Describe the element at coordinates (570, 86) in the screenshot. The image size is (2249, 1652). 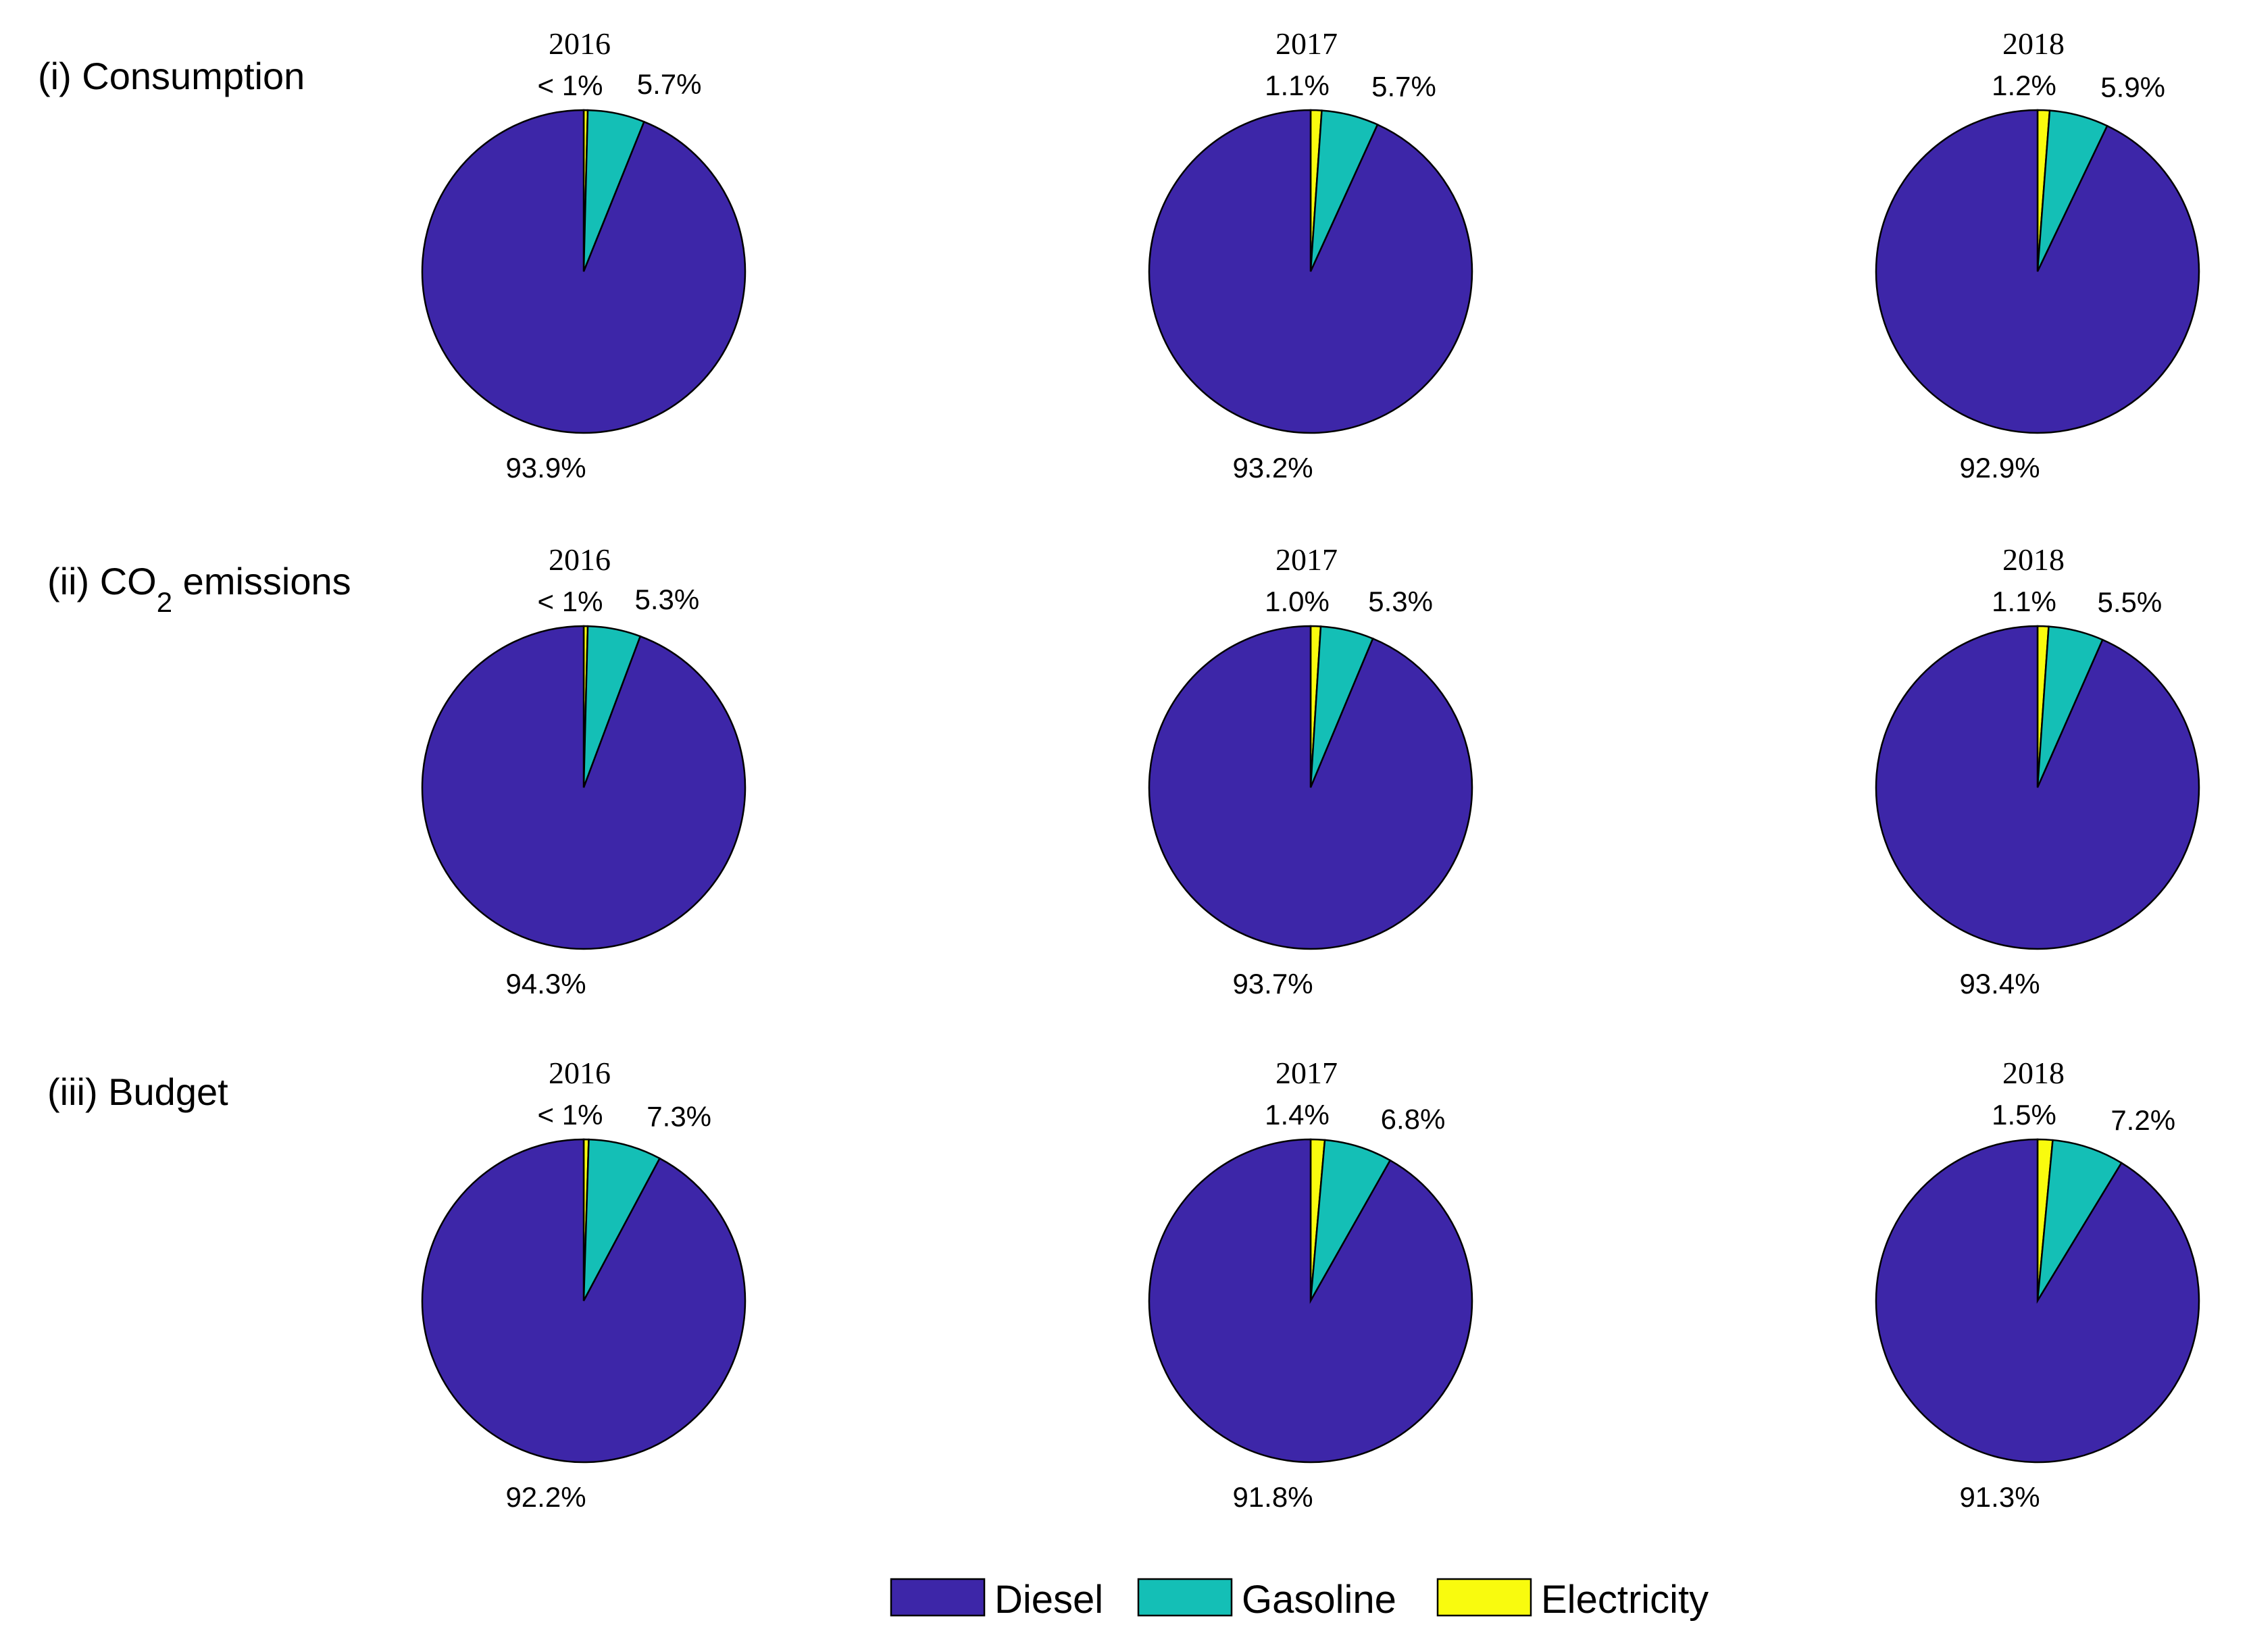
I see `pie-label-electricity-r0-2016: < 1%` at that location.